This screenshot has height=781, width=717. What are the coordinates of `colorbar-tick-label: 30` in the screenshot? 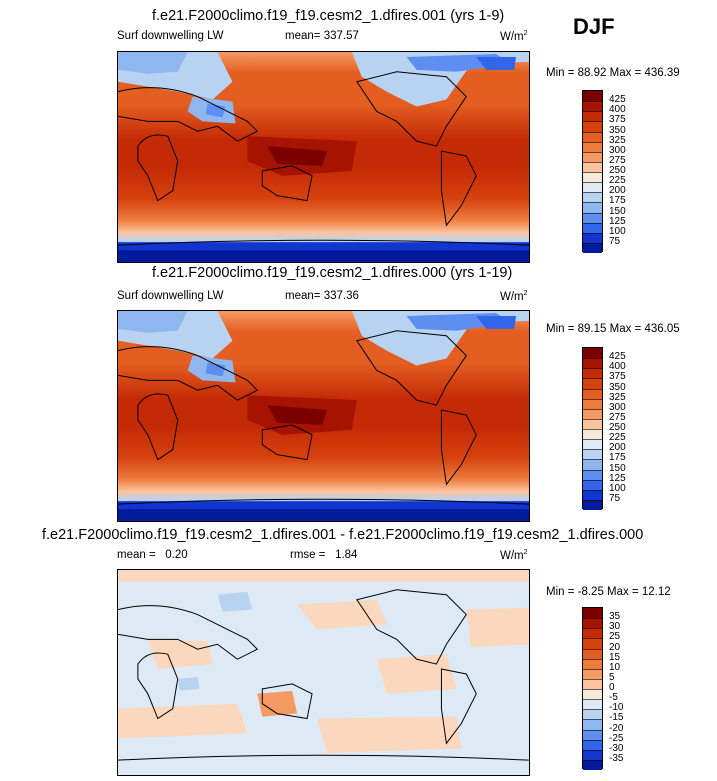 It's located at (615, 627).